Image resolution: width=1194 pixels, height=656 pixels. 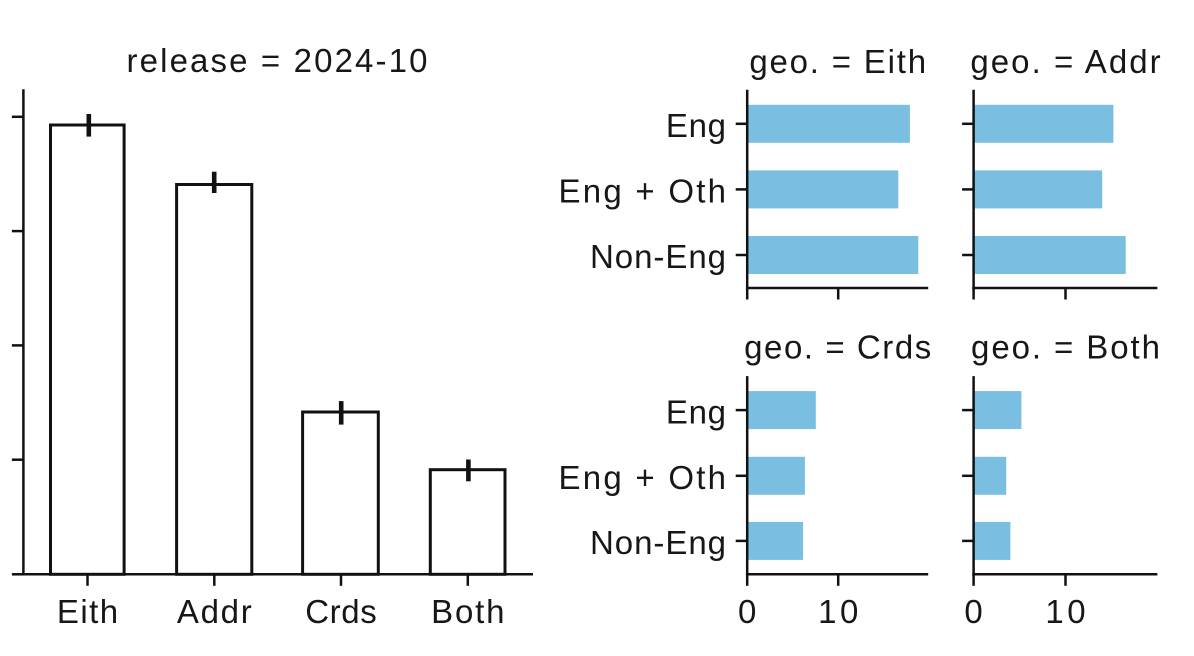 I want to click on svg-text: Addr, so click(x=214, y=611).